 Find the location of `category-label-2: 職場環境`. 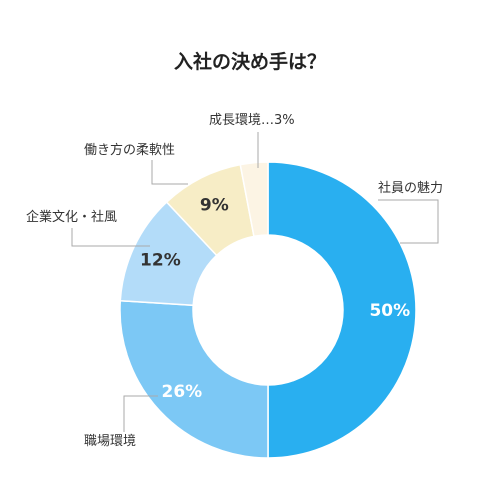

category-label-2: 職場環境 is located at coordinates (110, 441).